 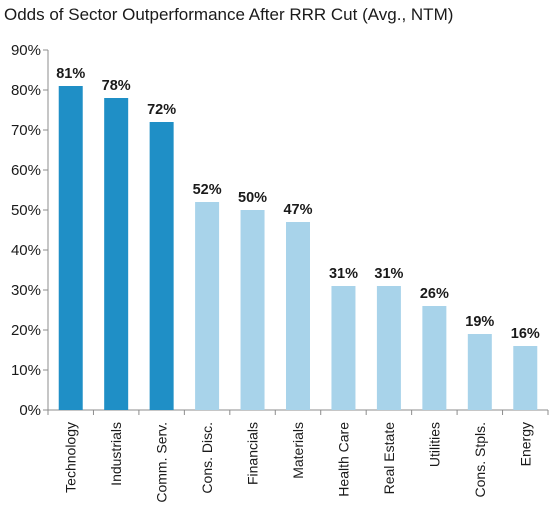 What do you see at coordinates (525, 444) in the screenshot?
I see `x-tick-label: Energy` at bounding box center [525, 444].